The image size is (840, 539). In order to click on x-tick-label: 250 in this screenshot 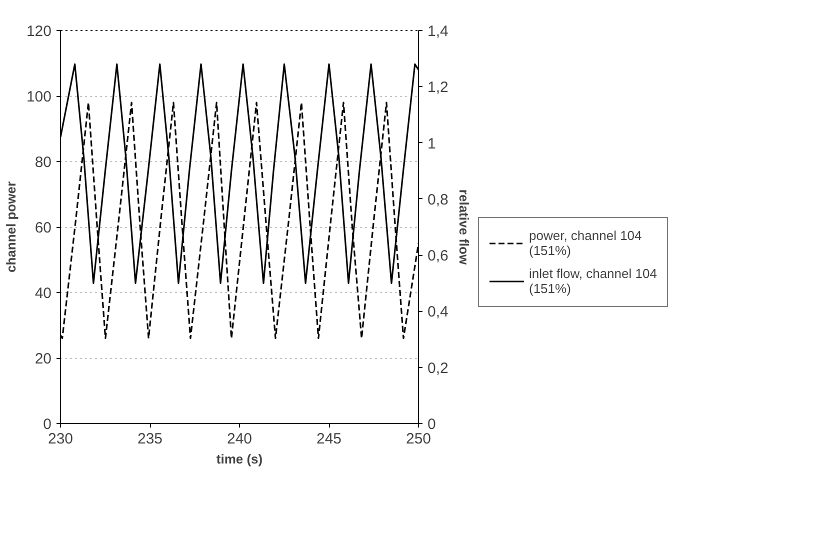, I will do `click(419, 439)`.